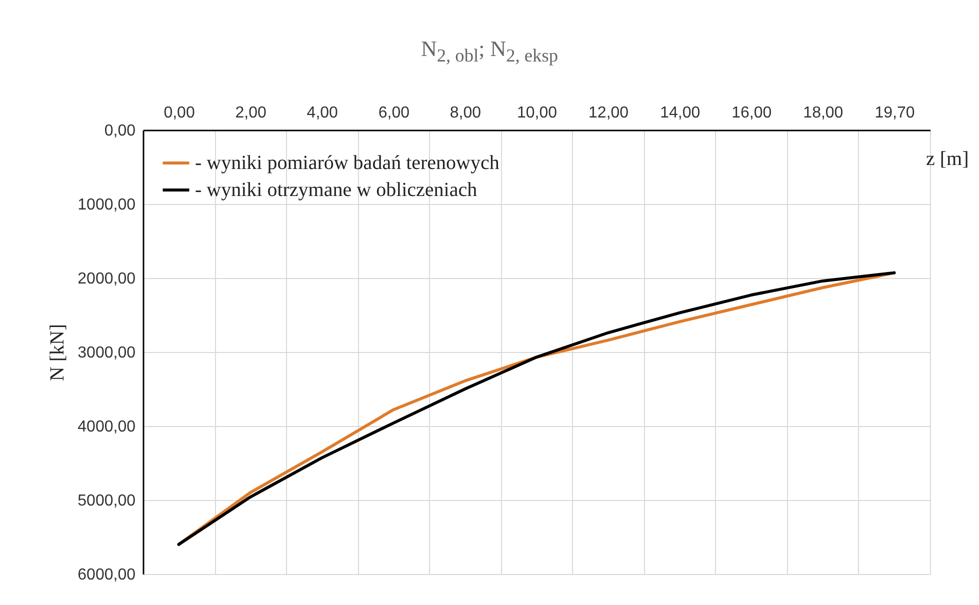 This screenshot has width=979, height=605. What do you see at coordinates (752, 113) in the screenshot?
I see `x-tick-label: 16,00` at bounding box center [752, 113].